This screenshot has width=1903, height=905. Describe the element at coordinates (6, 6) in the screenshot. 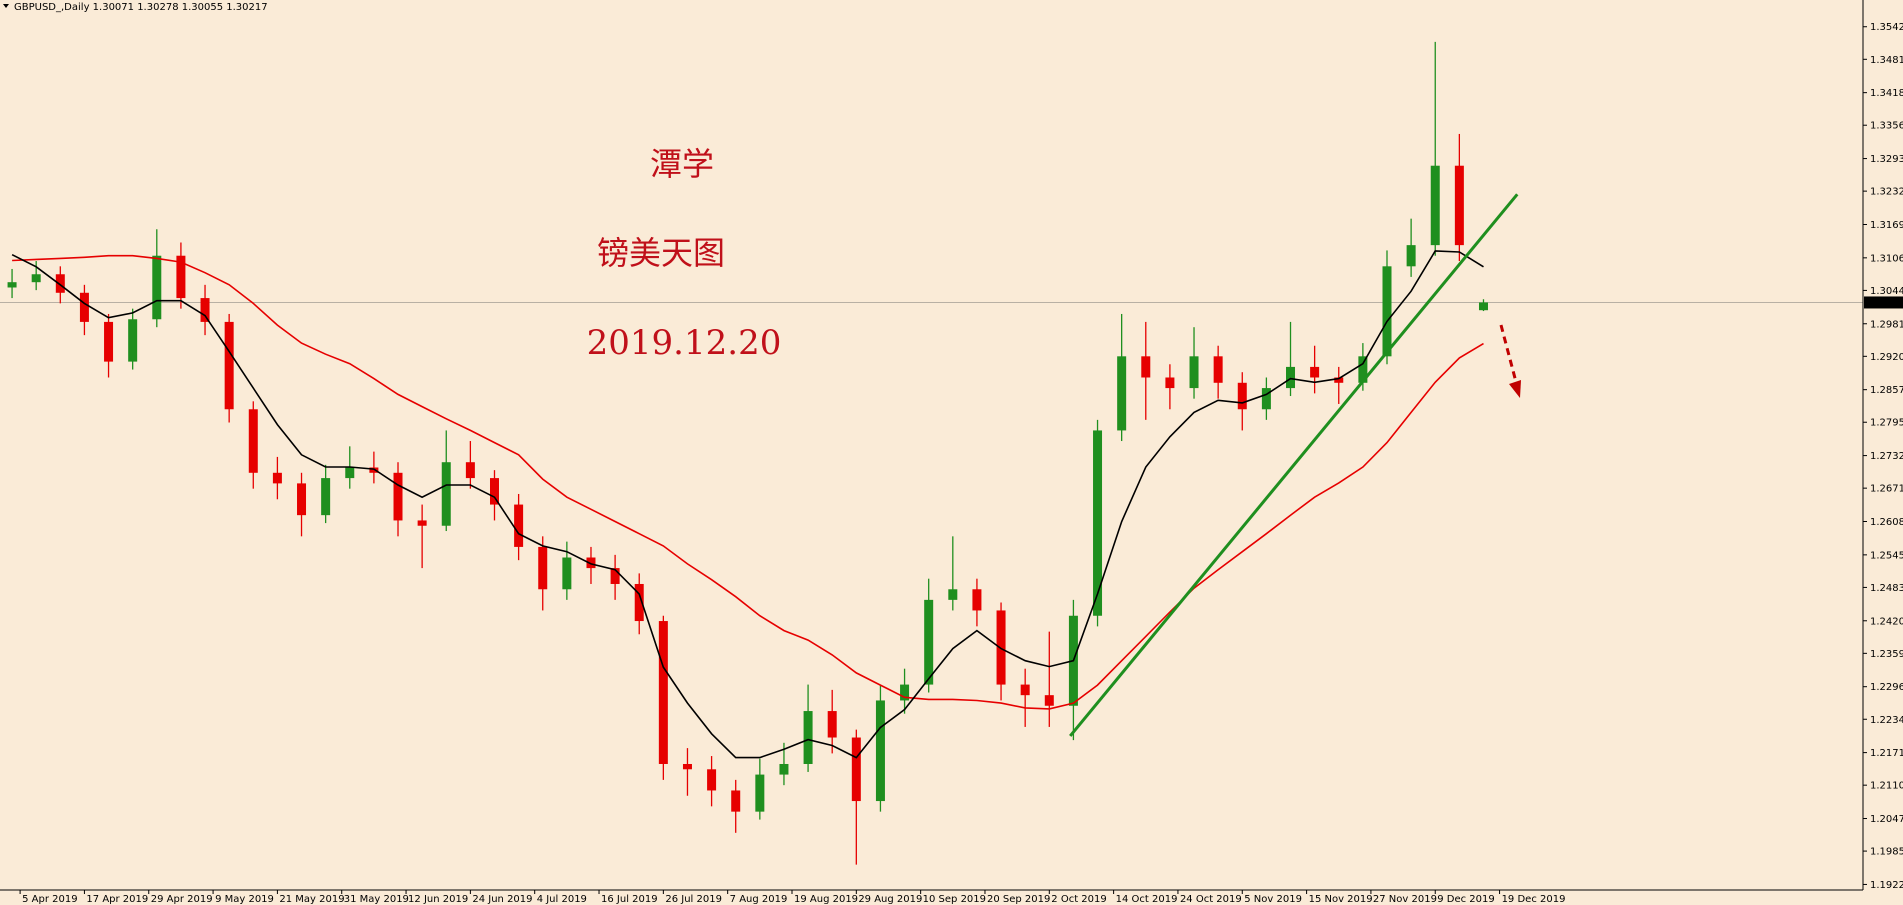

I see `header-icon` at that location.